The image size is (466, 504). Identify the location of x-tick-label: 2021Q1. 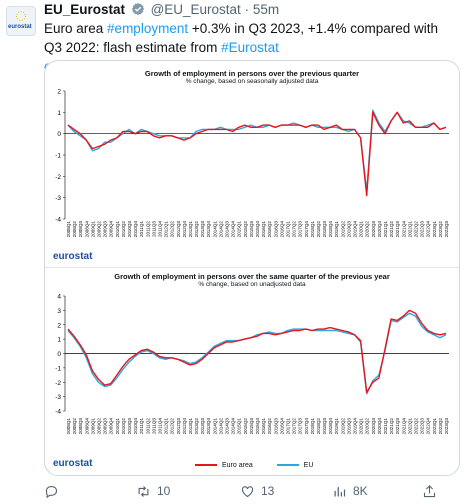
(385, 426).